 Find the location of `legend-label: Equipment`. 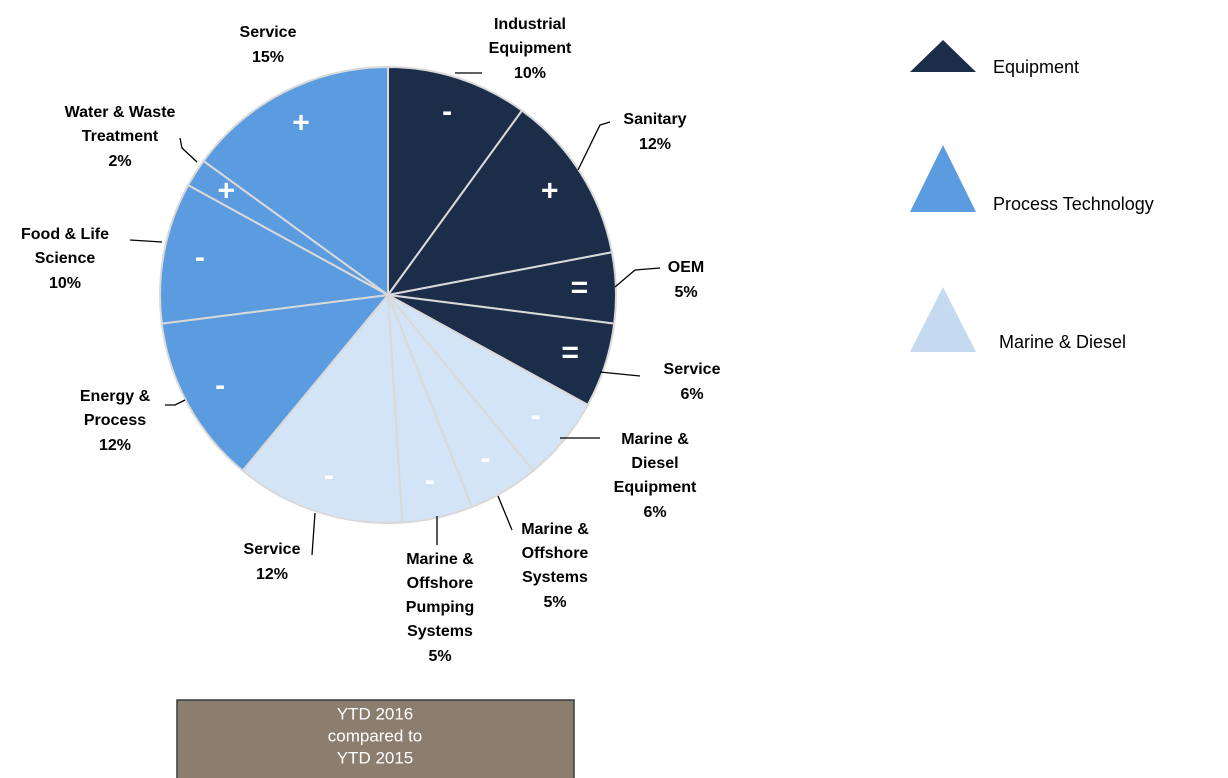

legend-label: Equipment is located at coordinates (1036, 67).